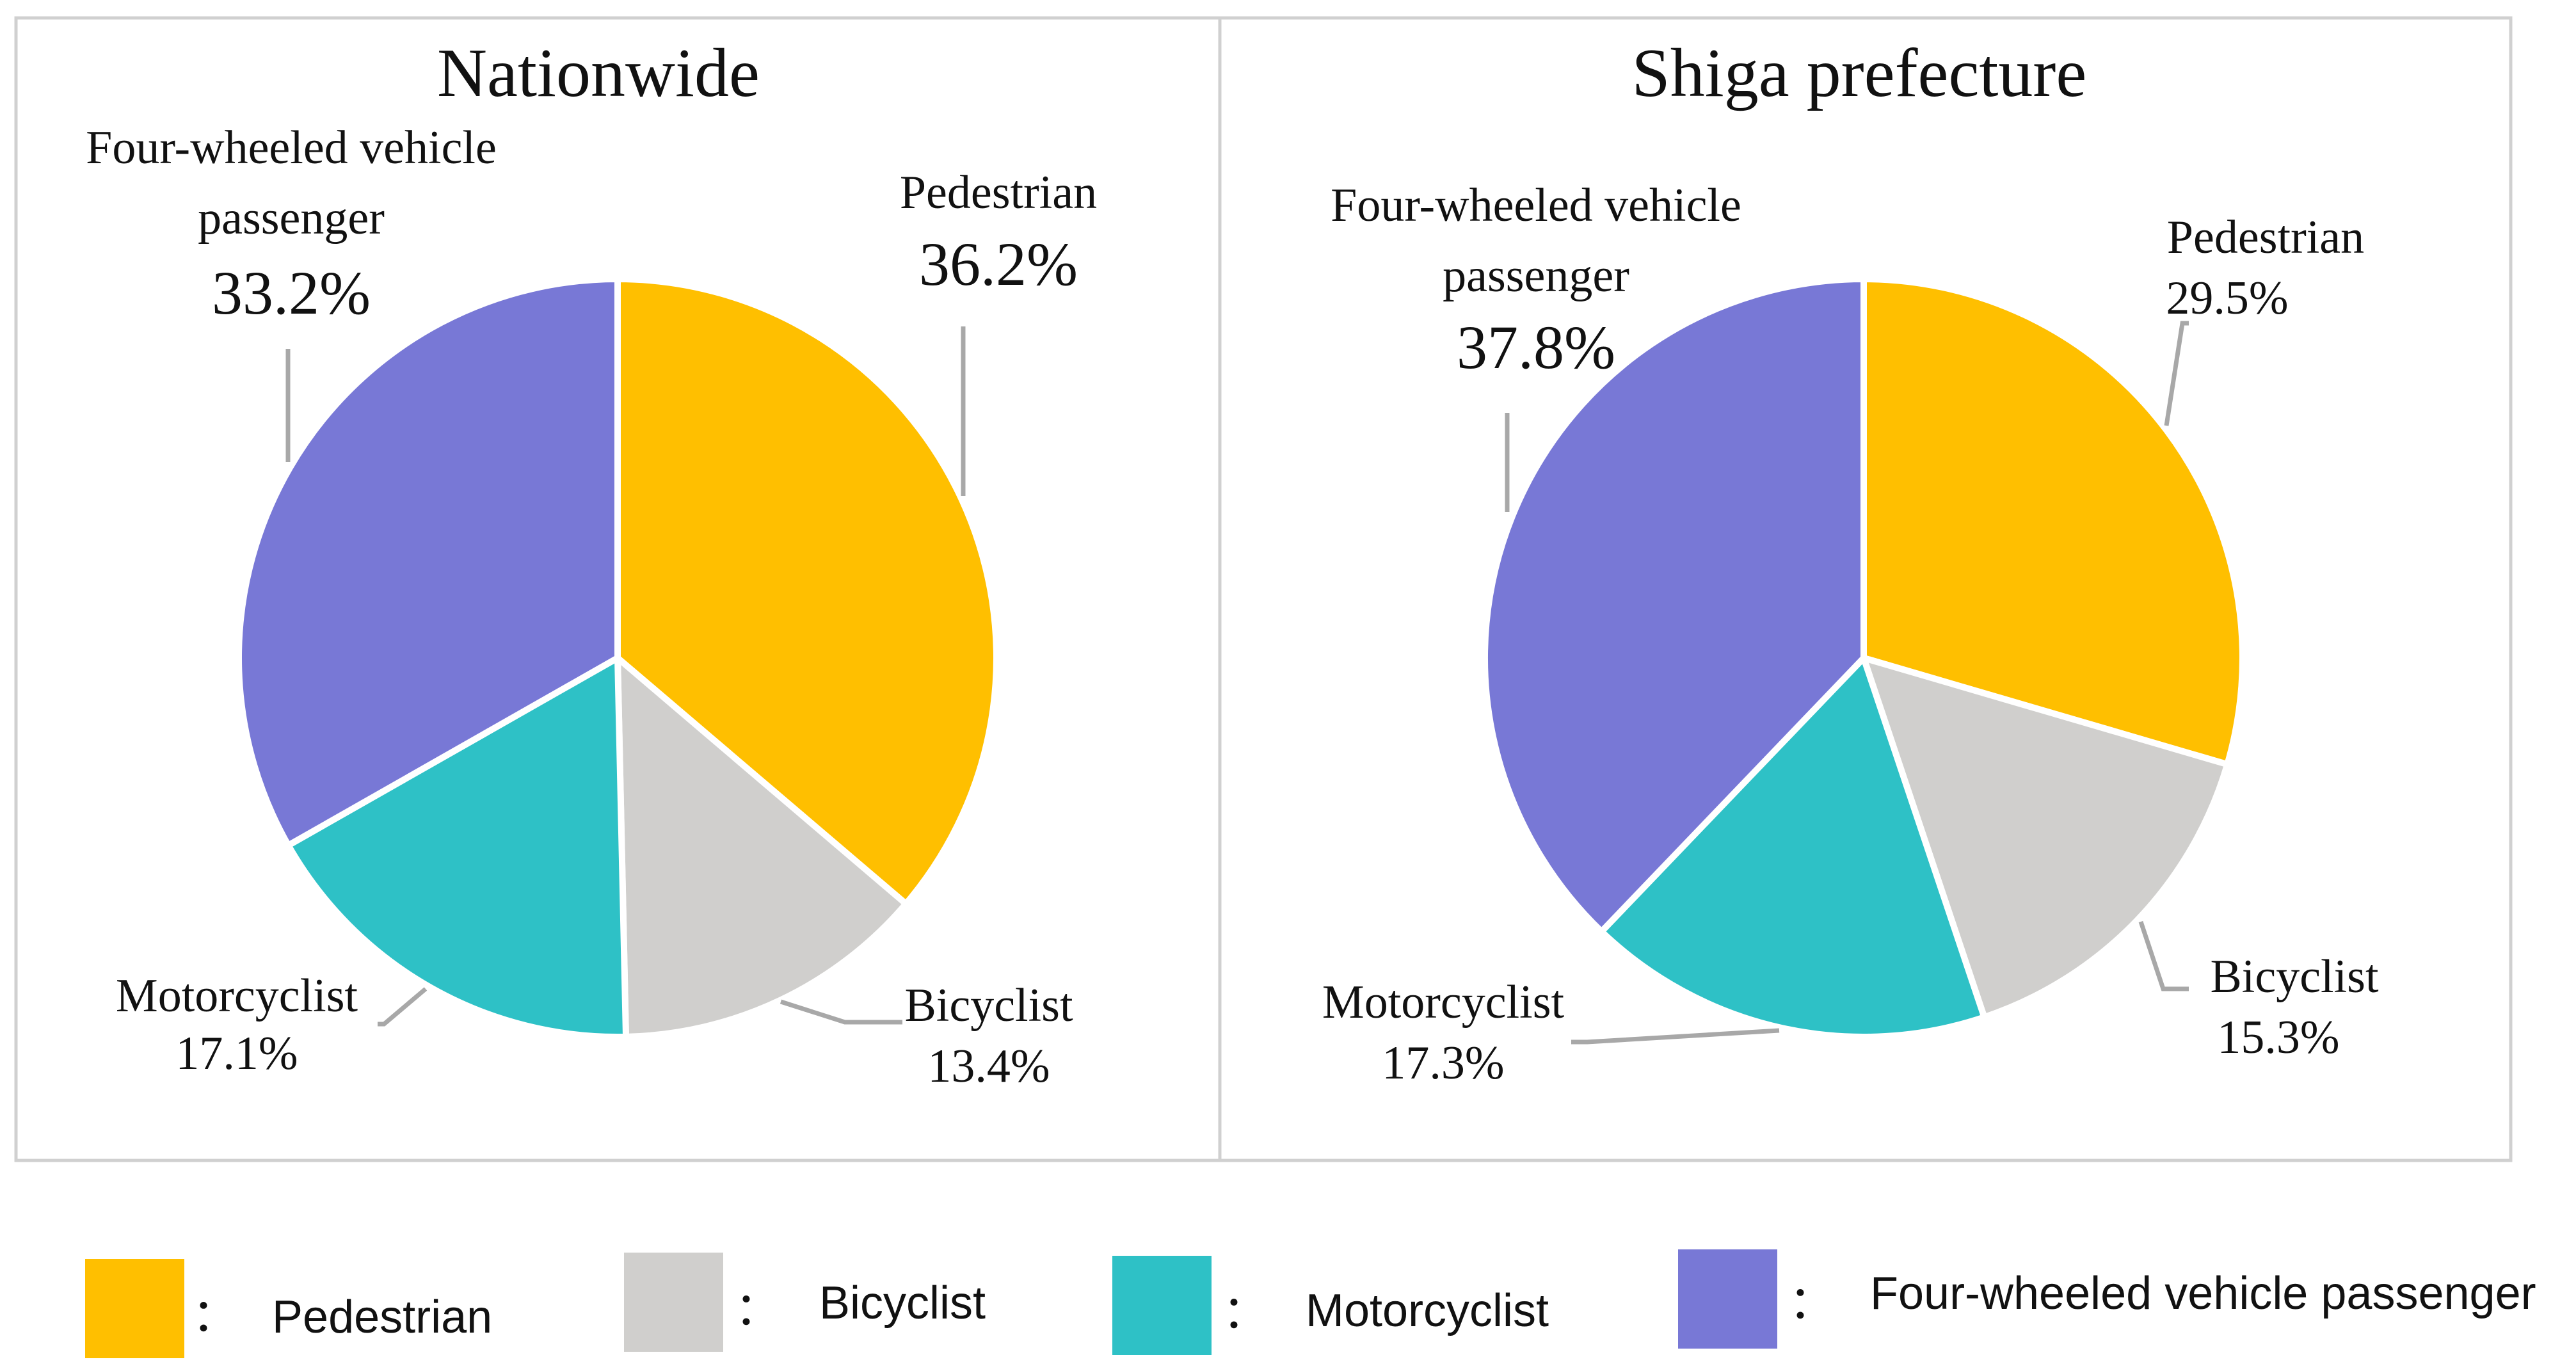 This screenshot has width=2576, height=1371. I want to click on slice-label-four-wheeled-shiga-line1: Four-wheeled vehicle, so click(1536, 205).